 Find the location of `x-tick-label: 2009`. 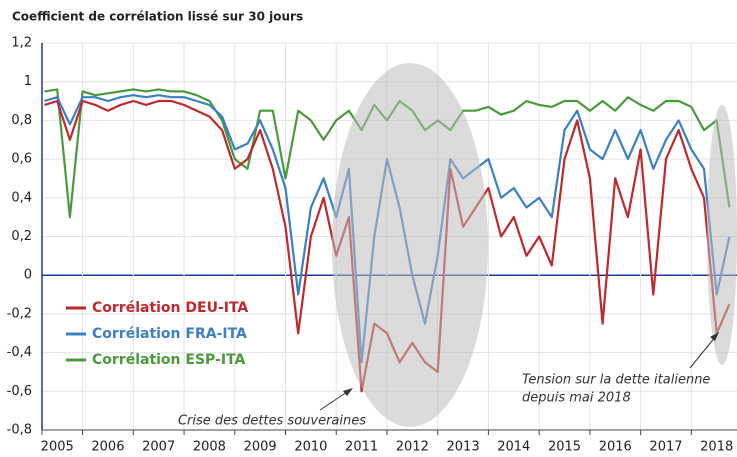

x-tick-label: 2009 is located at coordinates (260, 447).